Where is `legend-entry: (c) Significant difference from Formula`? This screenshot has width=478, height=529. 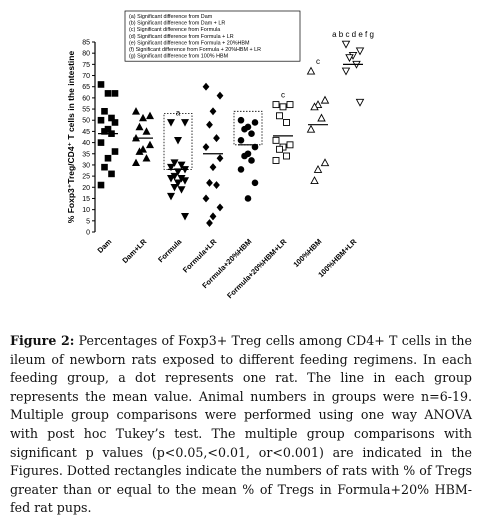
legend-entry: (c) Significant difference from Formula is located at coordinates (174, 30).